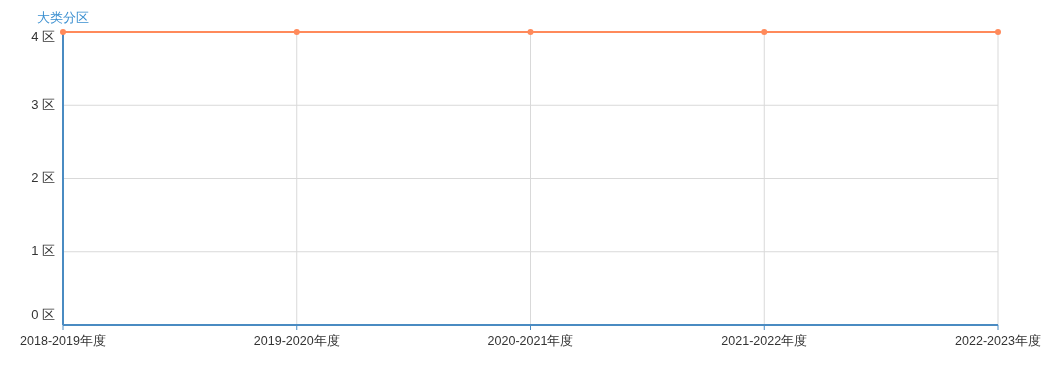  Describe the element at coordinates (43, 104) in the screenshot. I see `y-tick-label: 3 区` at that location.